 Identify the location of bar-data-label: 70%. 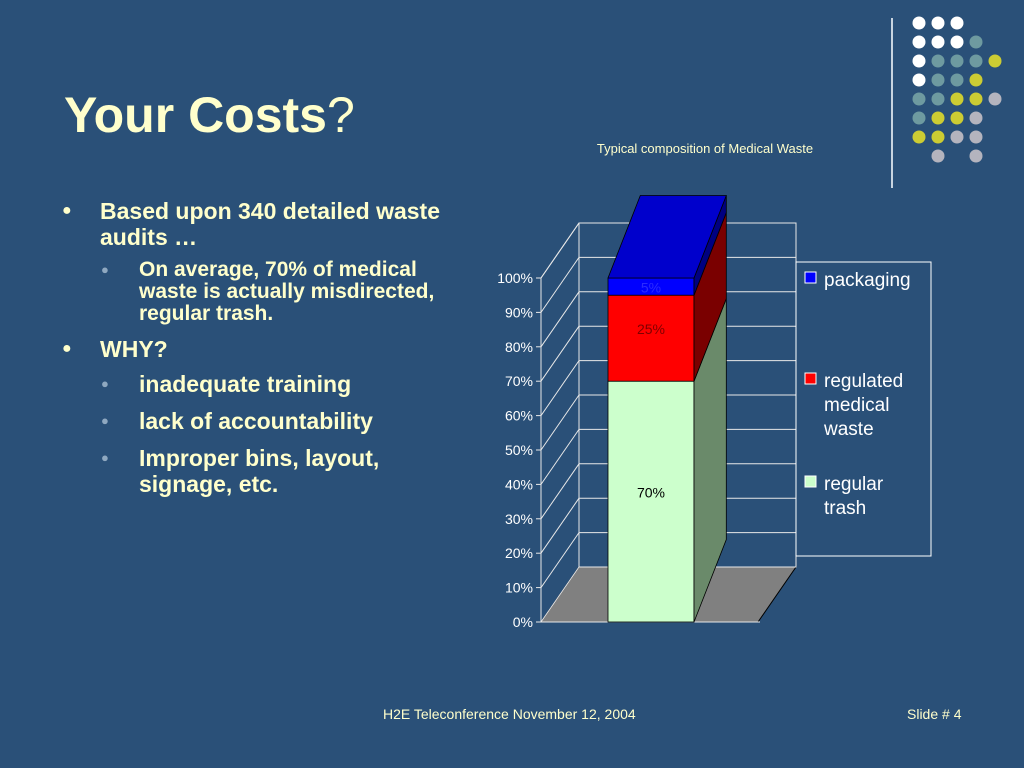
(651, 493).